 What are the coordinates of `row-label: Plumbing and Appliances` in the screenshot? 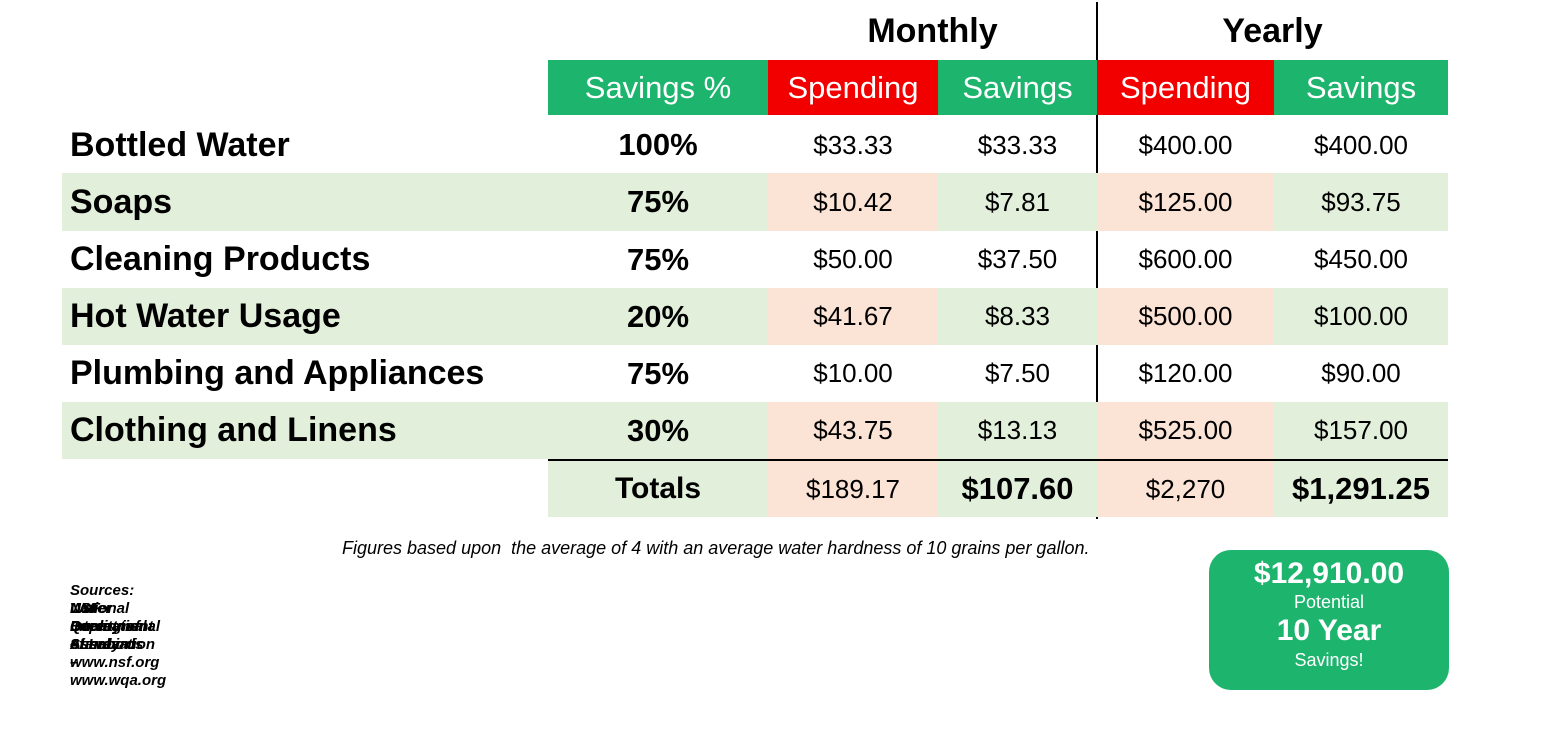 It's located at (277, 373).